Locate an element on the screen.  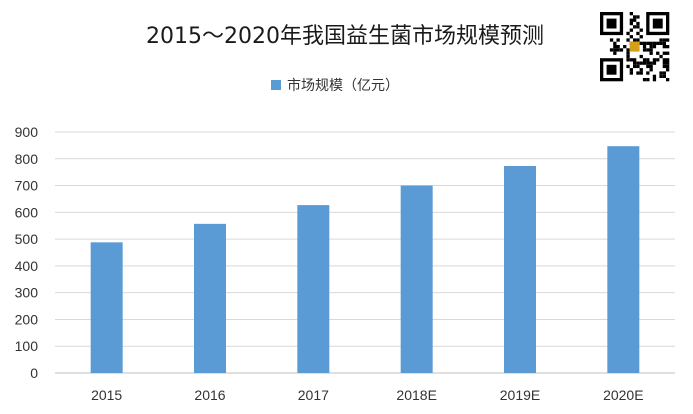
y-tick-label: 200 is located at coordinates (27, 319).